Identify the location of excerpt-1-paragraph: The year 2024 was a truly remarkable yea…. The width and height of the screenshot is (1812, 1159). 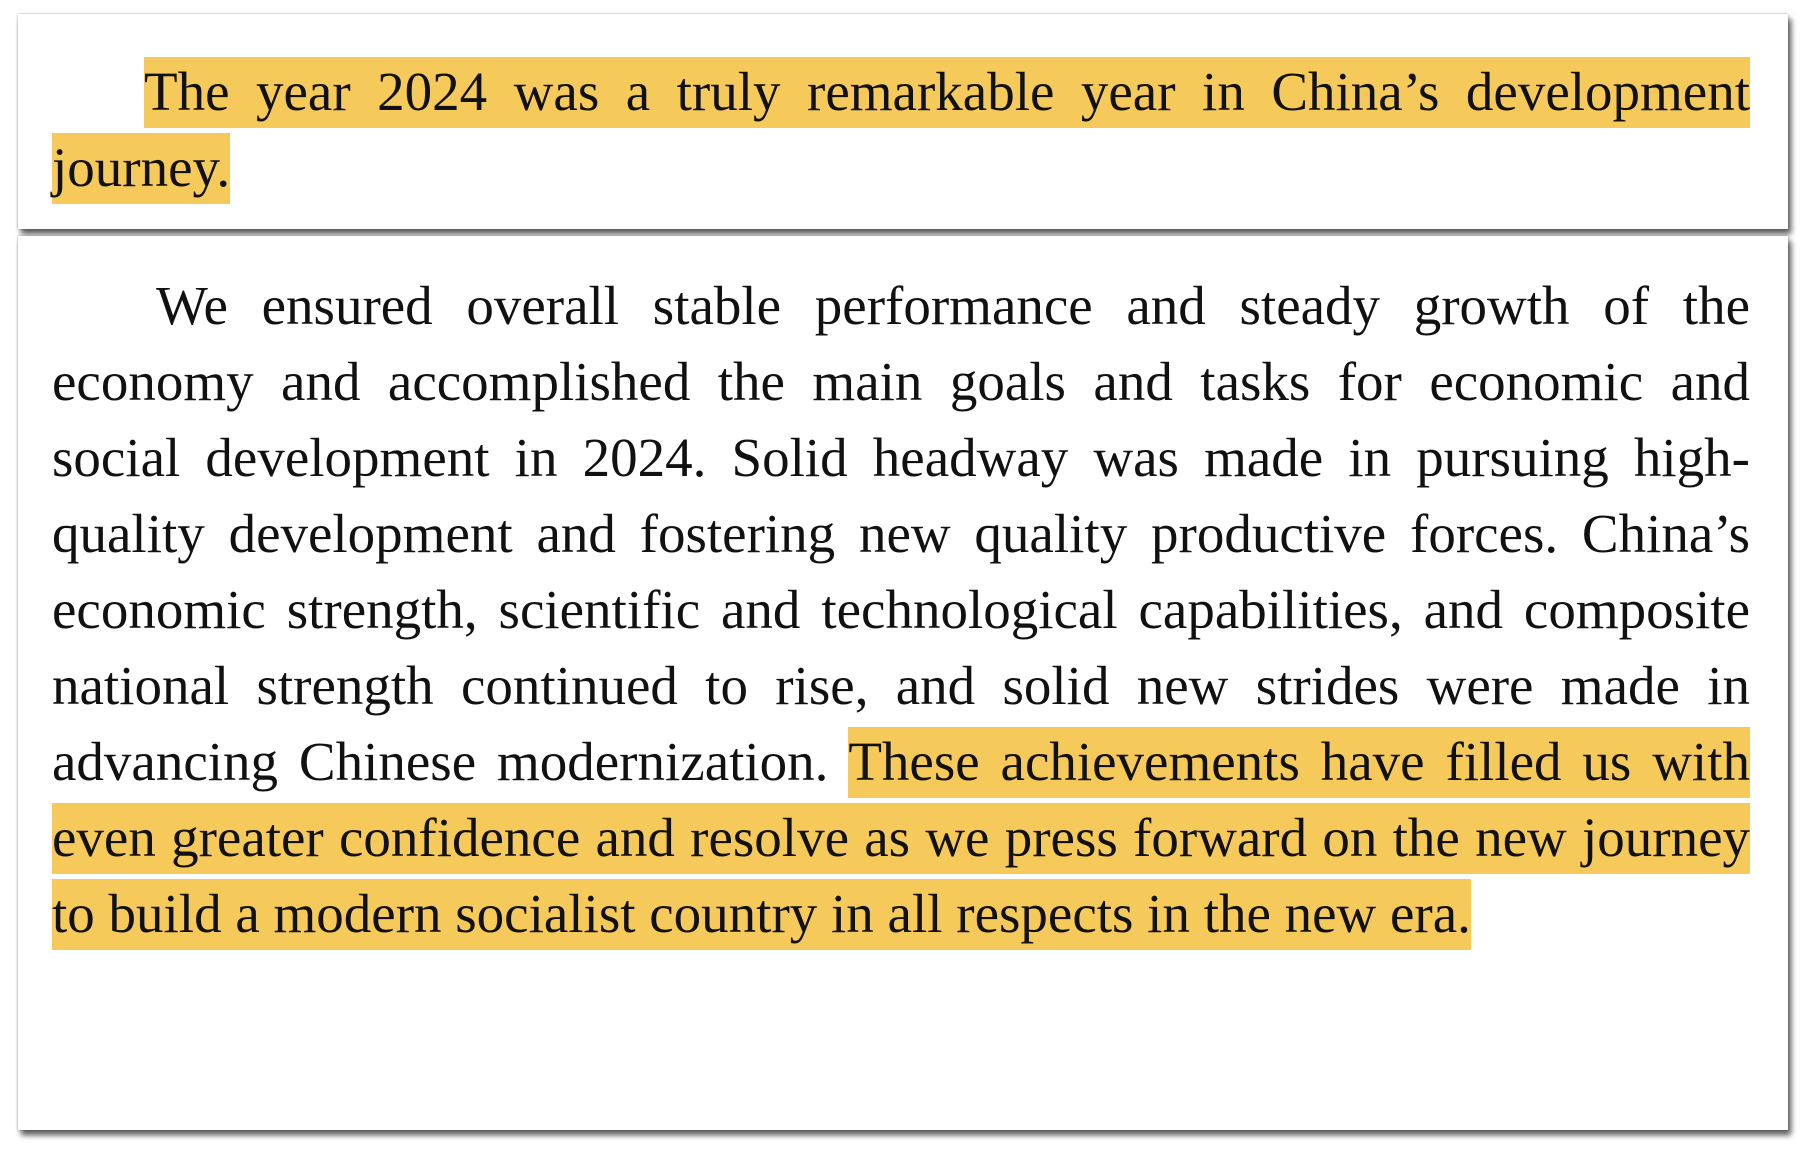
(901, 130).